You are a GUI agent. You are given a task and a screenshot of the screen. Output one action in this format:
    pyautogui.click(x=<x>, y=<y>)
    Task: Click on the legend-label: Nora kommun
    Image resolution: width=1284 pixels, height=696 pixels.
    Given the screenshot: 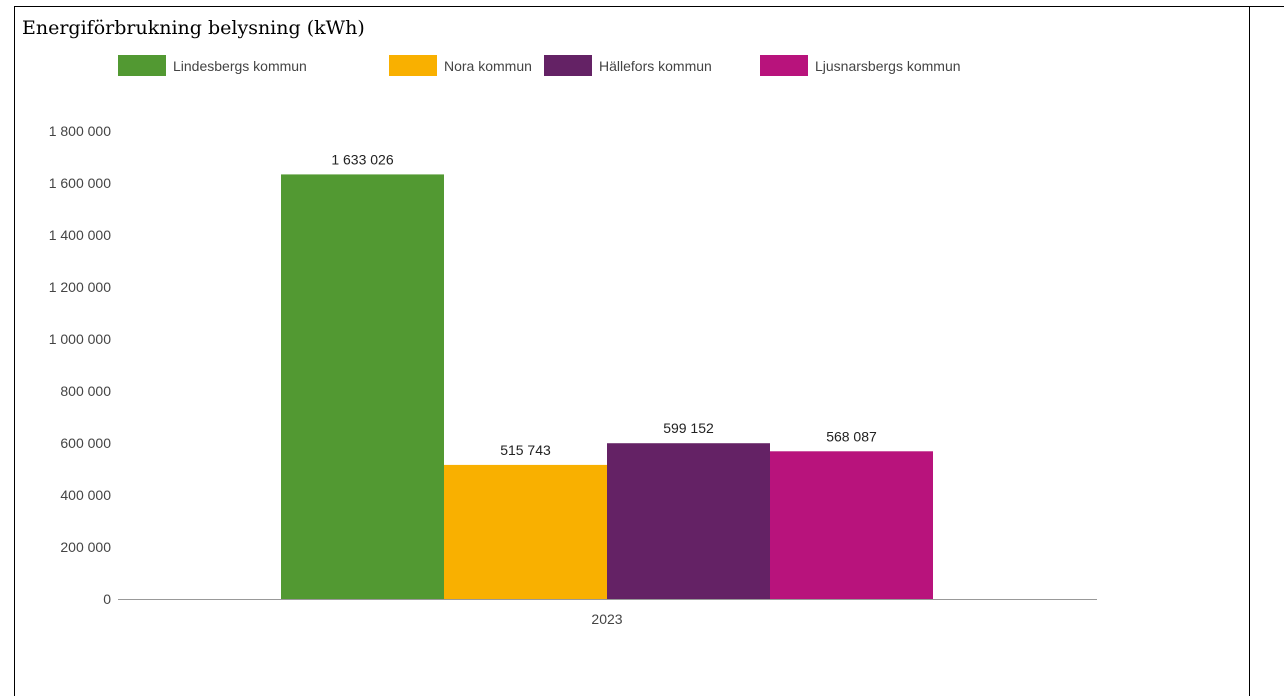 What is the action you would take?
    pyautogui.click(x=488, y=66)
    